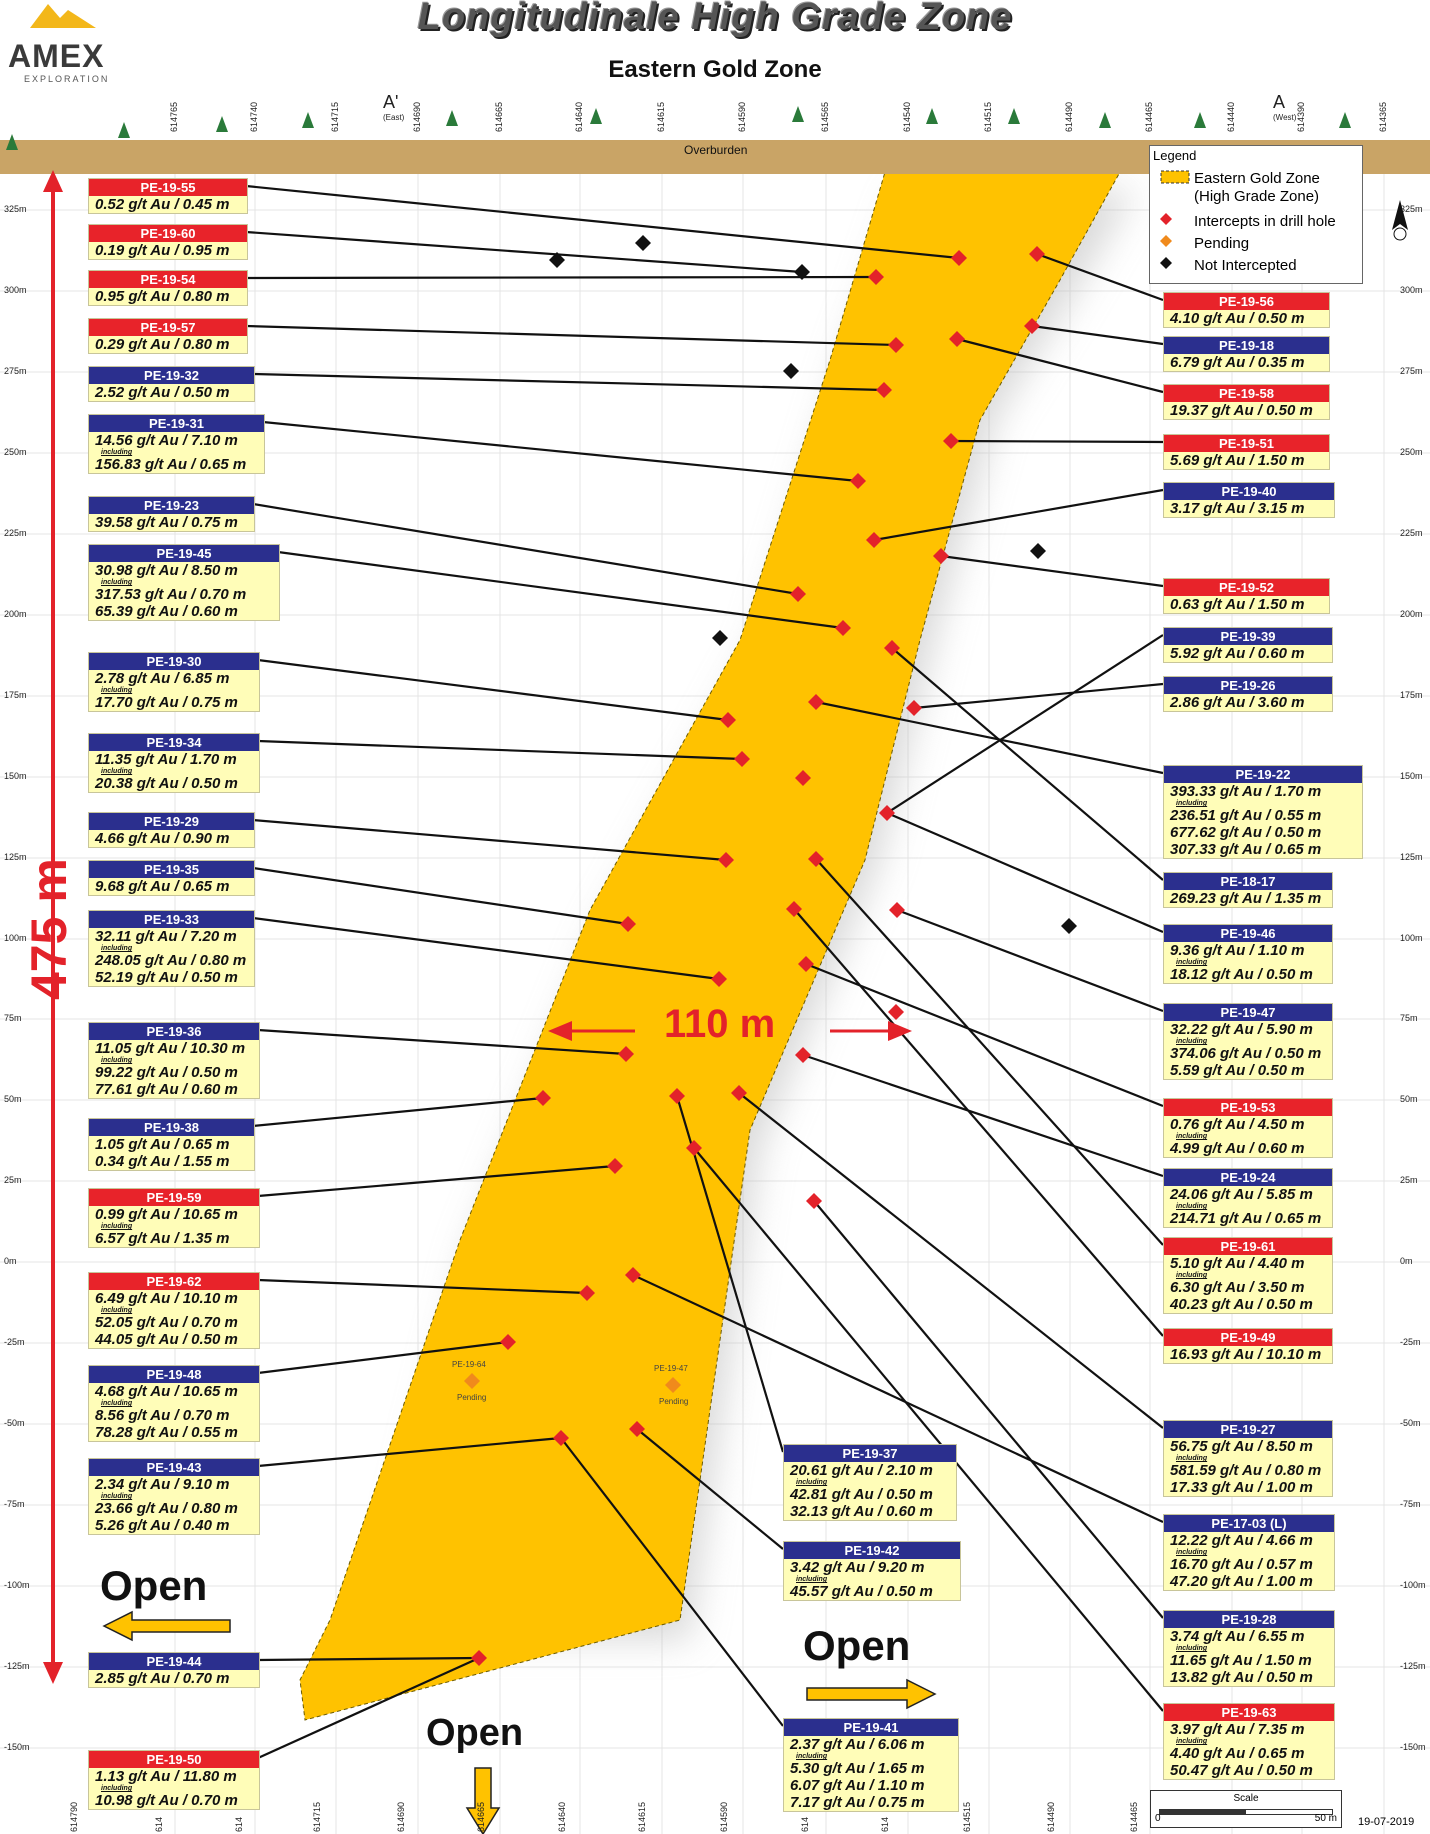 This screenshot has height=1834, width=1430. What do you see at coordinates (715, 69) in the screenshot?
I see `page-subtitle: Eastern Gold Zone` at bounding box center [715, 69].